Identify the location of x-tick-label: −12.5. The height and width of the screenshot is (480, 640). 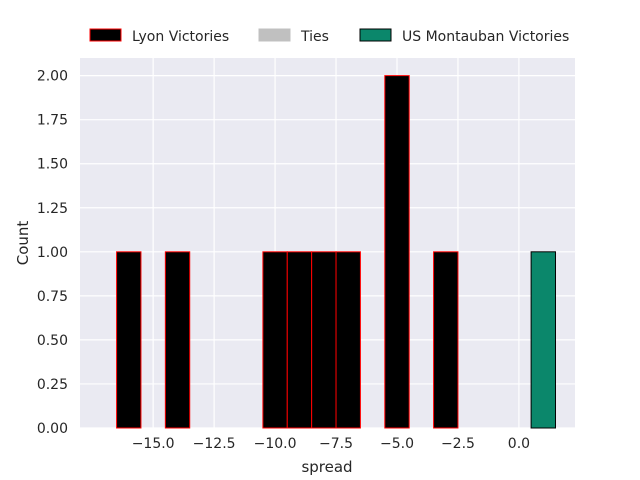
(214, 444).